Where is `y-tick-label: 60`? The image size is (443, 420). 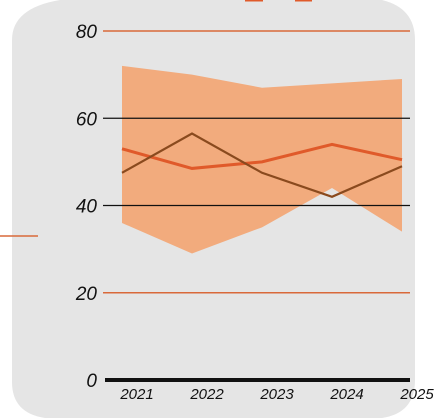 y-tick-label: 60 is located at coordinates (87, 119).